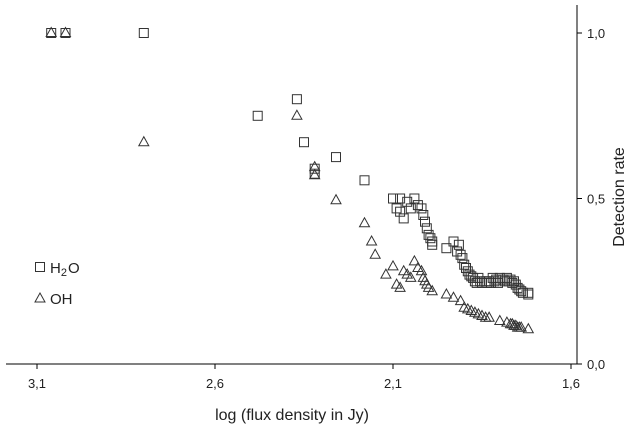  What do you see at coordinates (596, 33) in the screenshot?
I see `y-tick-label: 1,0` at bounding box center [596, 33].